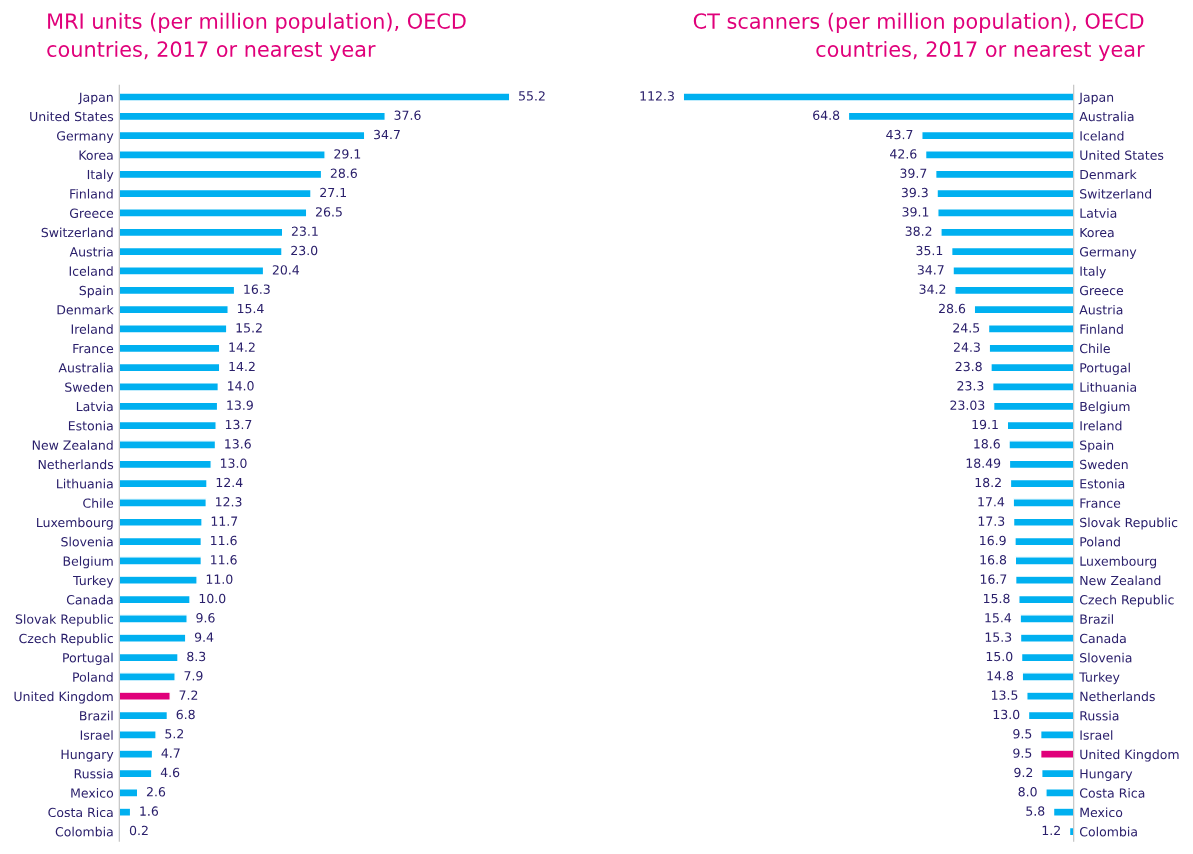  What do you see at coordinates (224, 521) in the screenshot?
I see `data-label: 11.7` at bounding box center [224, 521].